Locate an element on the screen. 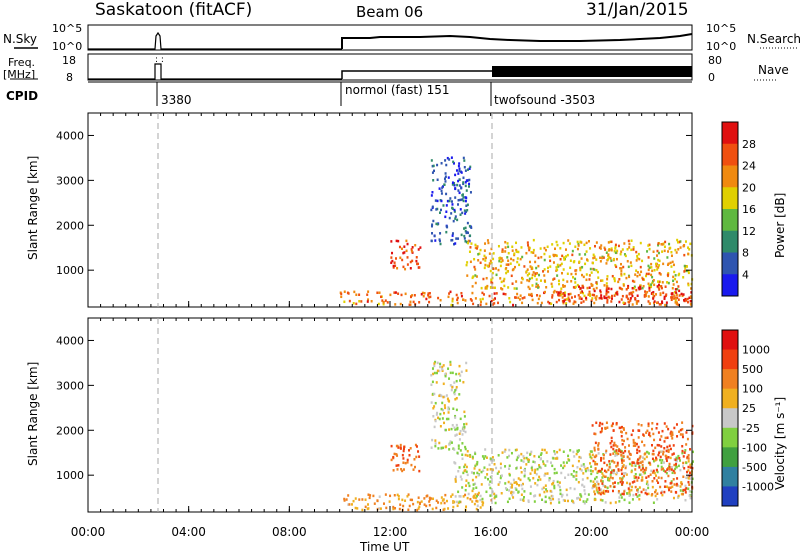 Image resolution: width=800 pixels, height=554 pixels. nsearch-tick-top: 10^5 is located at coordinates (721, 28).